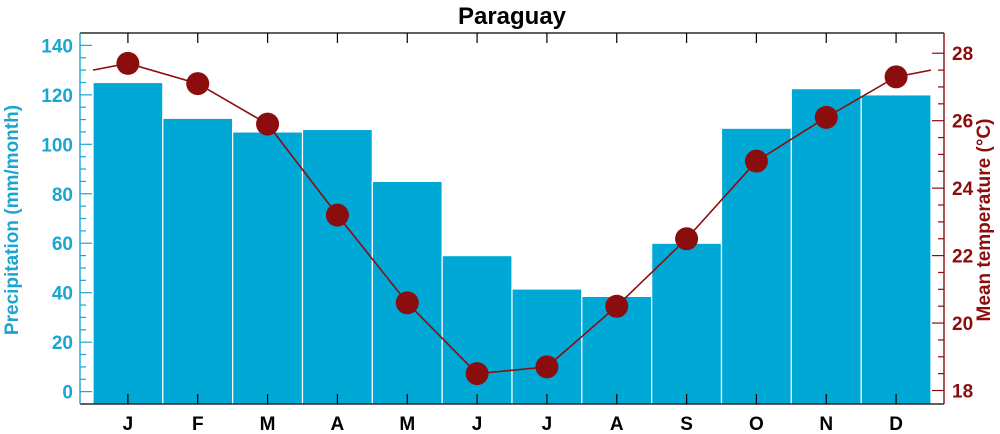 This screenshot has width=1000, height=434. What do you see at coordinates (62, 343) in the screenshot?
I see `left-tick-label: 20` at bounding box center [62, 343].